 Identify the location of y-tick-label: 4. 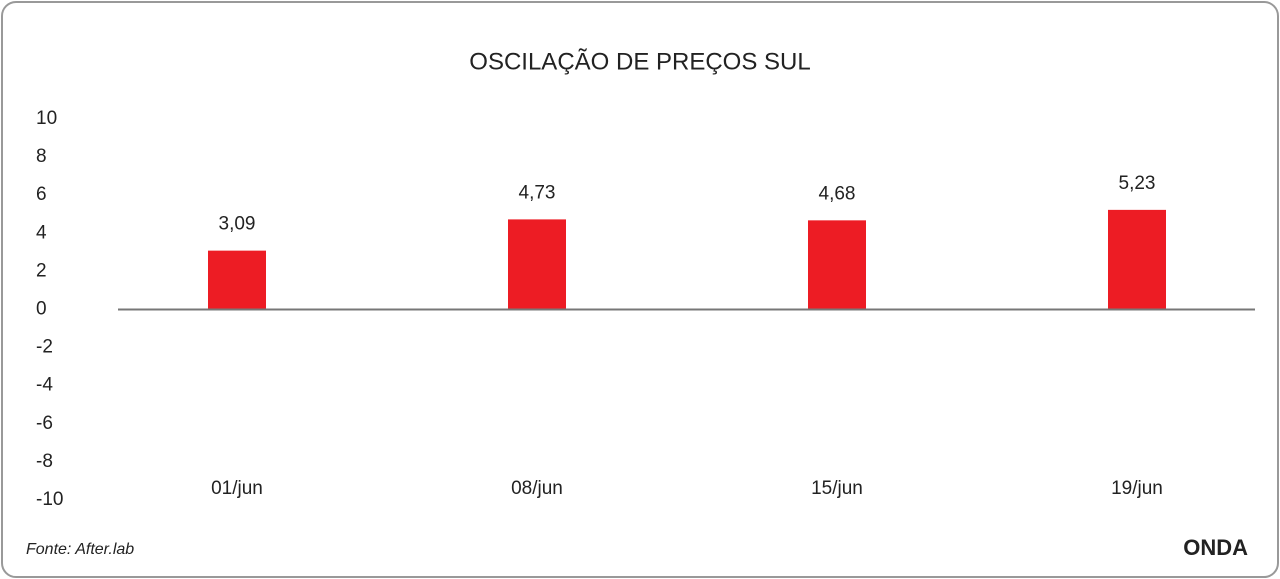
(41, 232).